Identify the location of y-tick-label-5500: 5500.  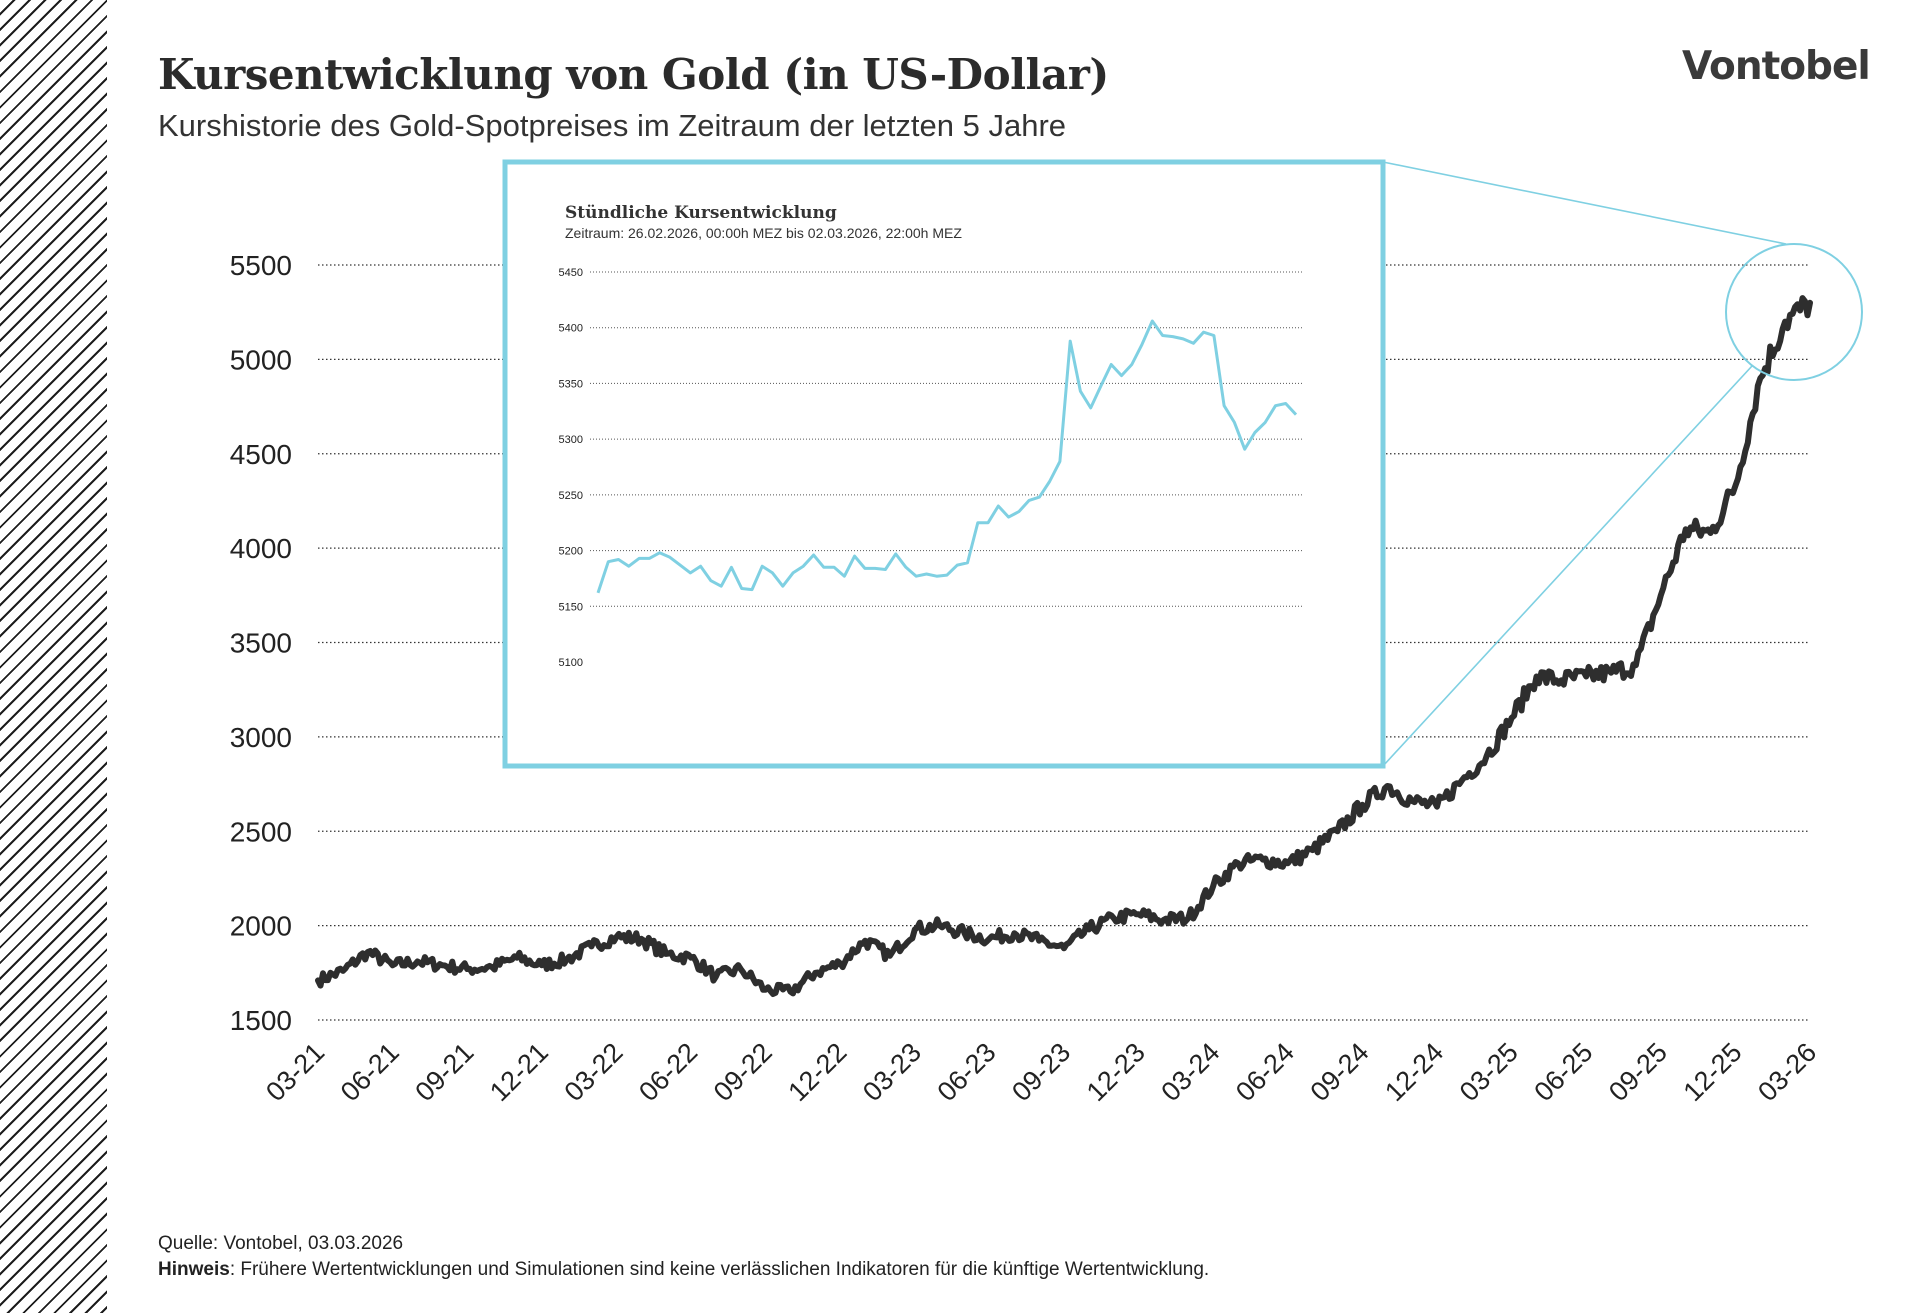
(261, 265).